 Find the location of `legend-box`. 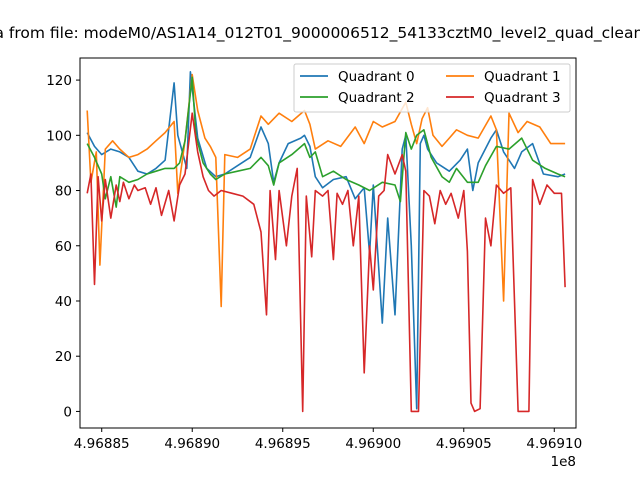

legend-box is located at coordinates (432, 88).